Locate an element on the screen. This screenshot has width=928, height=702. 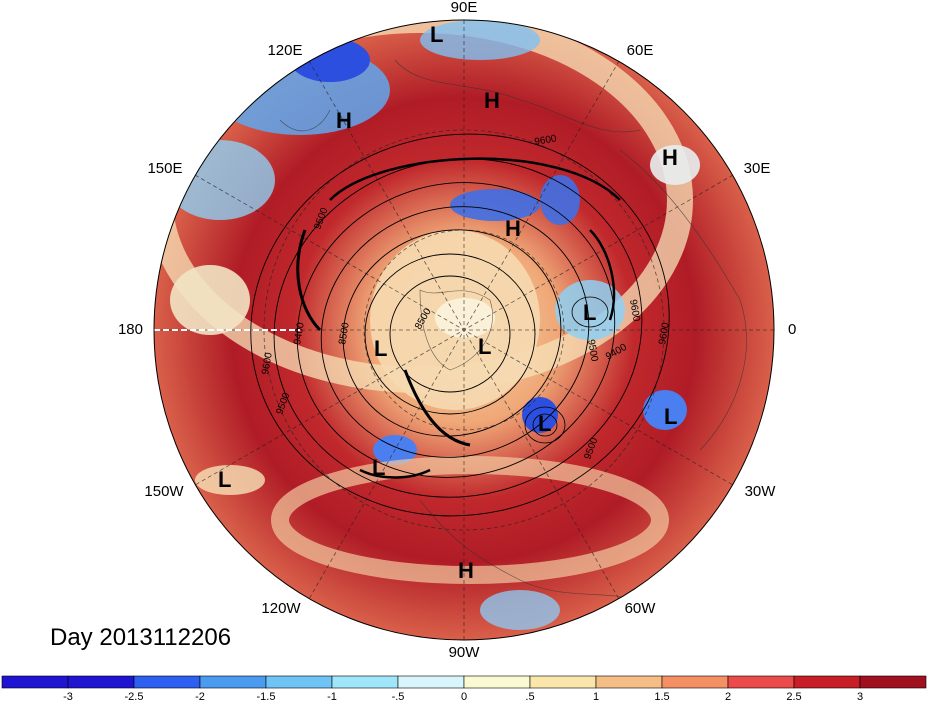
lon-label-30w: 30W is located at coordinates (761, 491).